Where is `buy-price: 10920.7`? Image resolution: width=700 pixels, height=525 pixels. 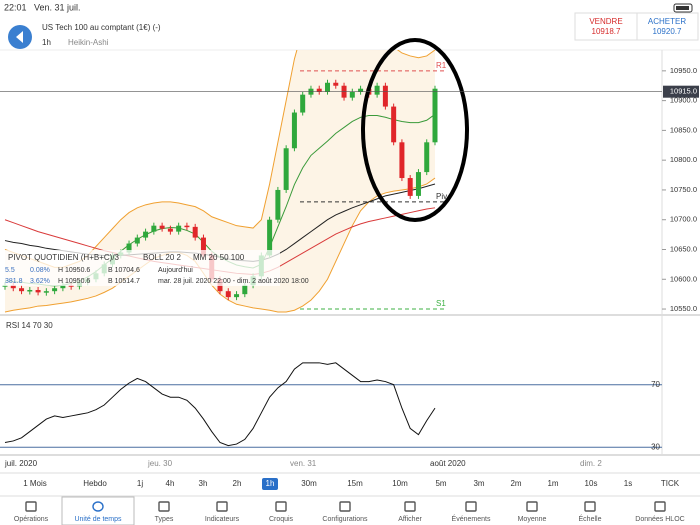 buy-price: 10920.7 is located at coordinates (667, 31).